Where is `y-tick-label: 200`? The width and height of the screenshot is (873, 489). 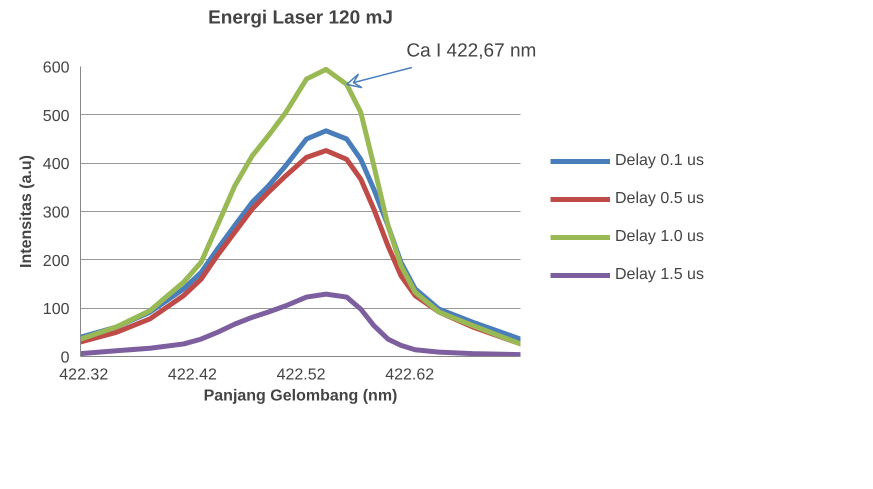
y-tick-label: 200 is located at coordinates (56, 261).